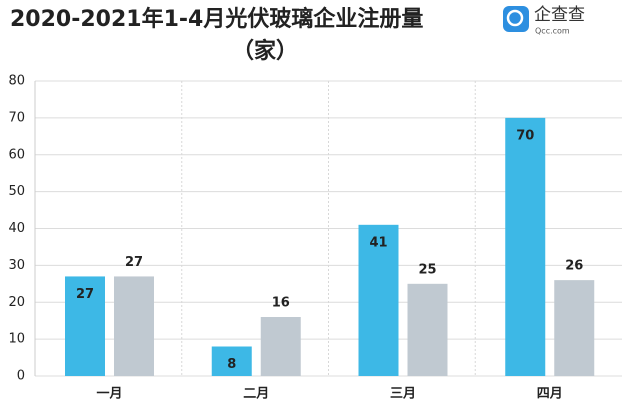 The height and width of the screenshot is (407, 638). What do you see at coordinates (16, 191) in the screenshot?
I see `y-tick-label: 50` at bounding box center [16, 191].